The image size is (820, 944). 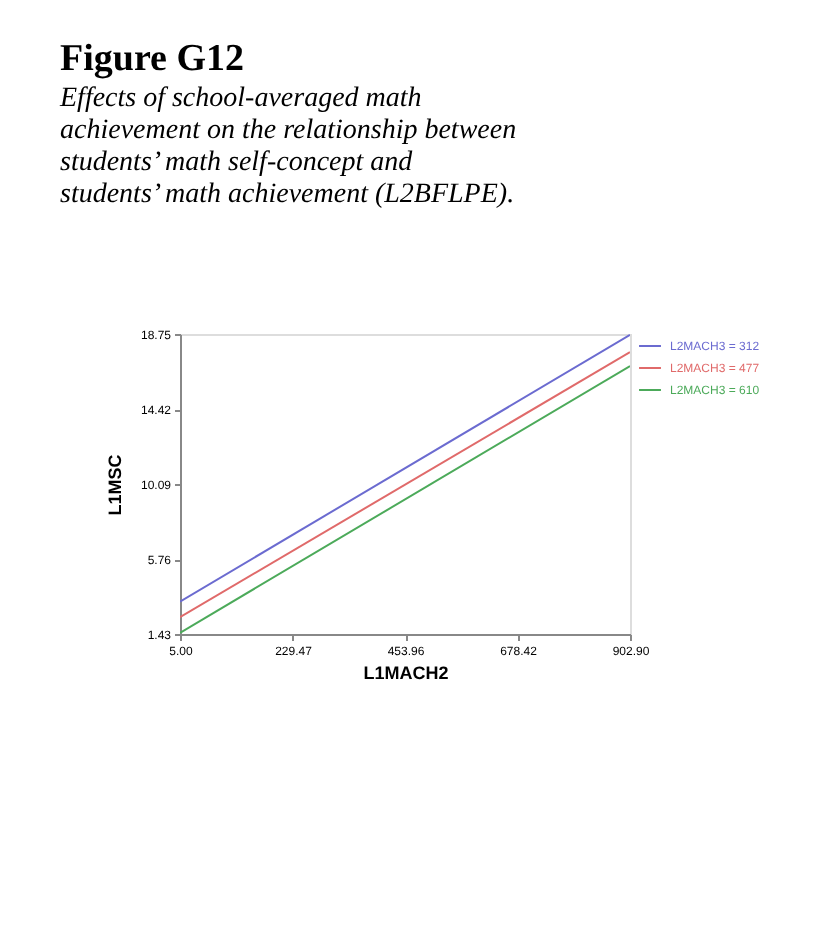 I want to click on chart-title: Figure G12, so click(x=152, y=59).